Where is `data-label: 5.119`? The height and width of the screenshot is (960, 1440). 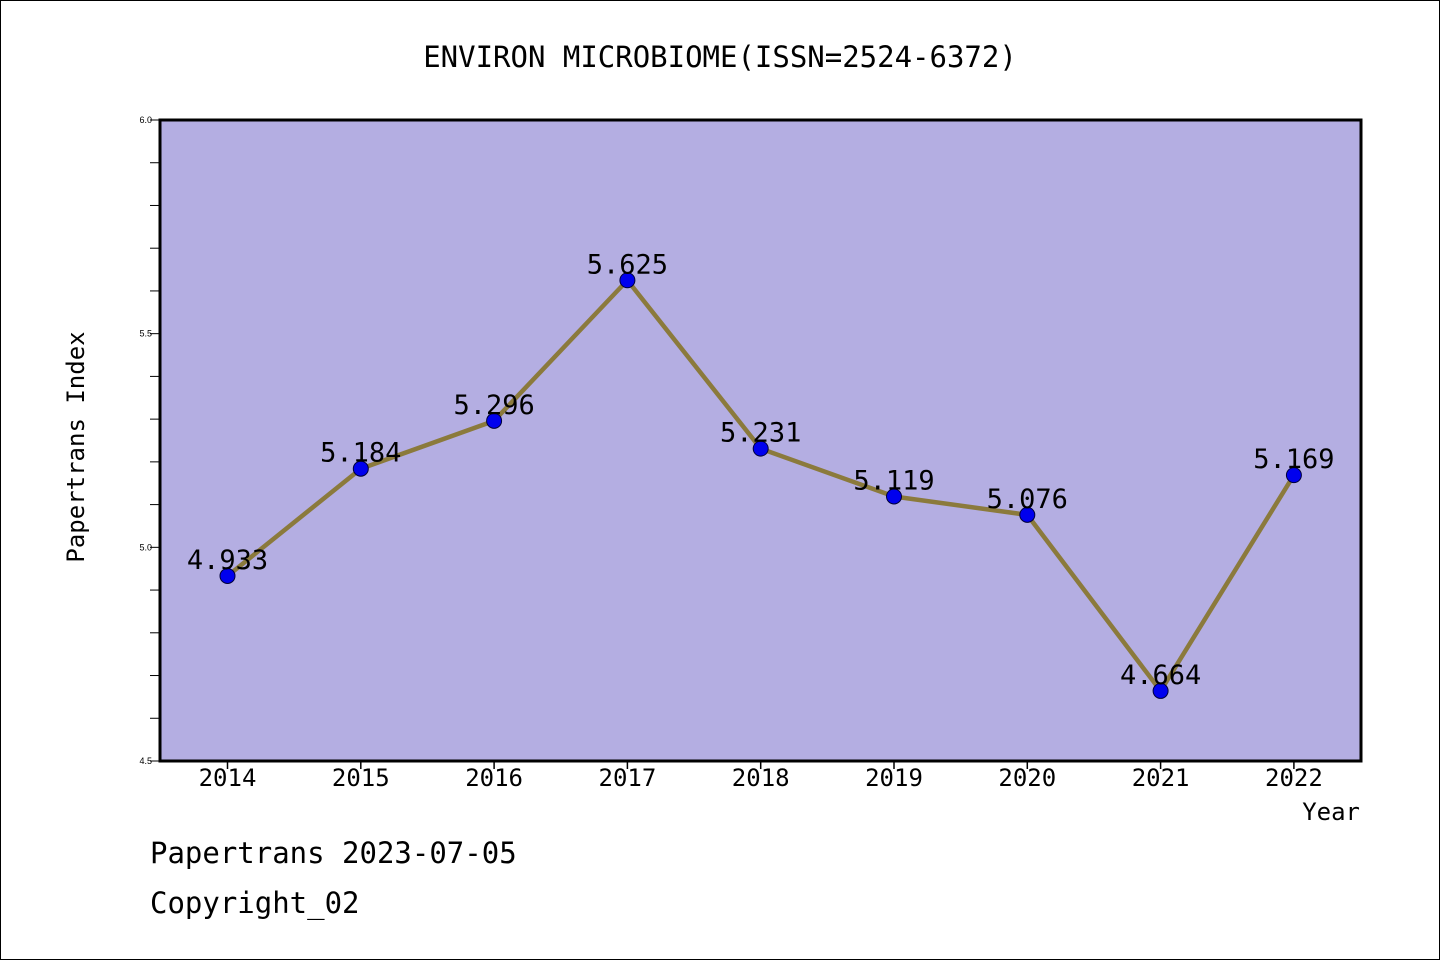
data-label: 5.119 is located at coordinates (893, 480).